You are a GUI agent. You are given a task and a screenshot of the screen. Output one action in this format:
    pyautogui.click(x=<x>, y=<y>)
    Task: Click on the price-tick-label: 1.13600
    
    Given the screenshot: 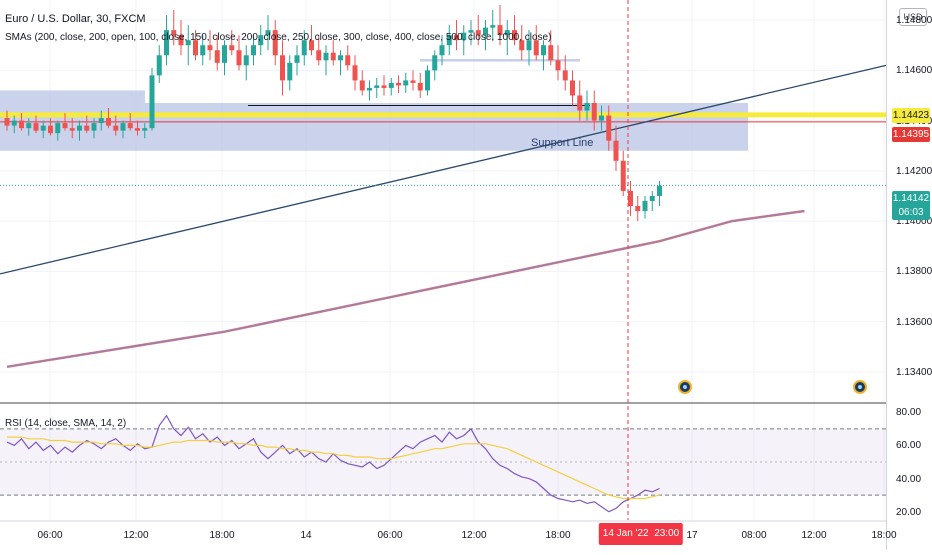 What is the action you would take?
    pyautogui.click(x=914, y=322)
    